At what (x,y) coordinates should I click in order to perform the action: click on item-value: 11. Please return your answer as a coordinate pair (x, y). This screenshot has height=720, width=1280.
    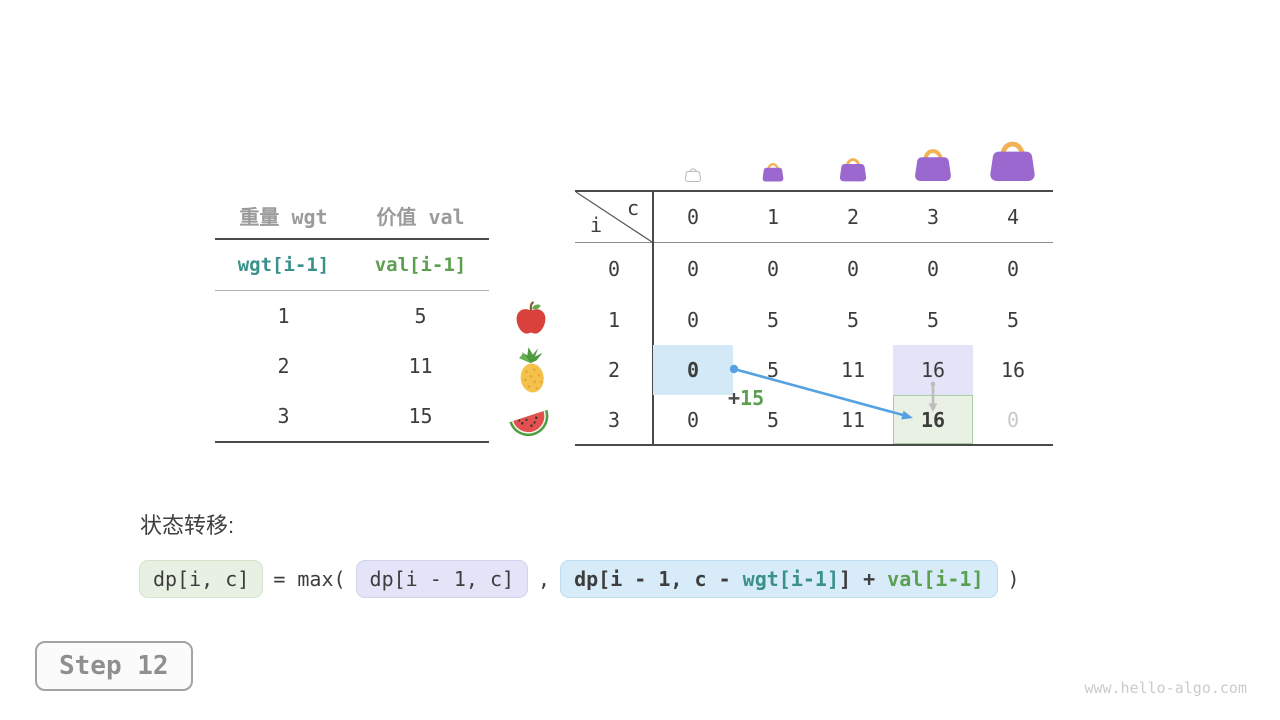
    Looking at the image, I should click on (420, 366).